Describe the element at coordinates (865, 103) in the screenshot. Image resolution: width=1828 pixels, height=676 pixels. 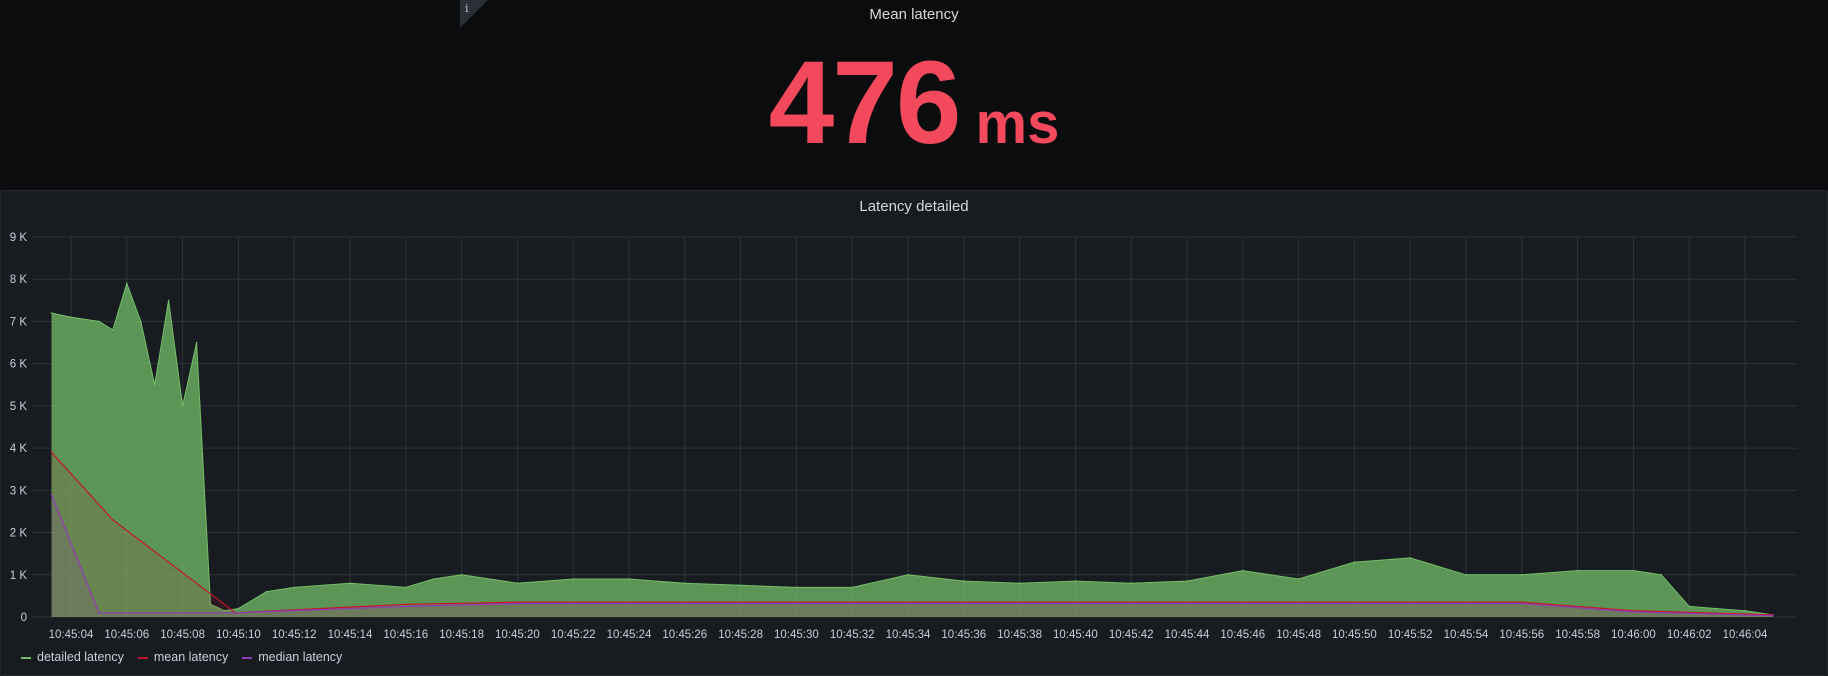
I see `stat-number: 476` at that location.